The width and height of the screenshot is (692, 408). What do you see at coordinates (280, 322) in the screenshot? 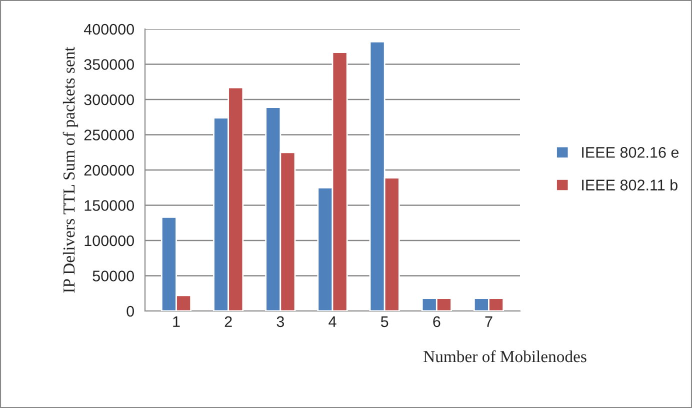
I see `x-tick-label: 3` at bounding box center [280, 322].